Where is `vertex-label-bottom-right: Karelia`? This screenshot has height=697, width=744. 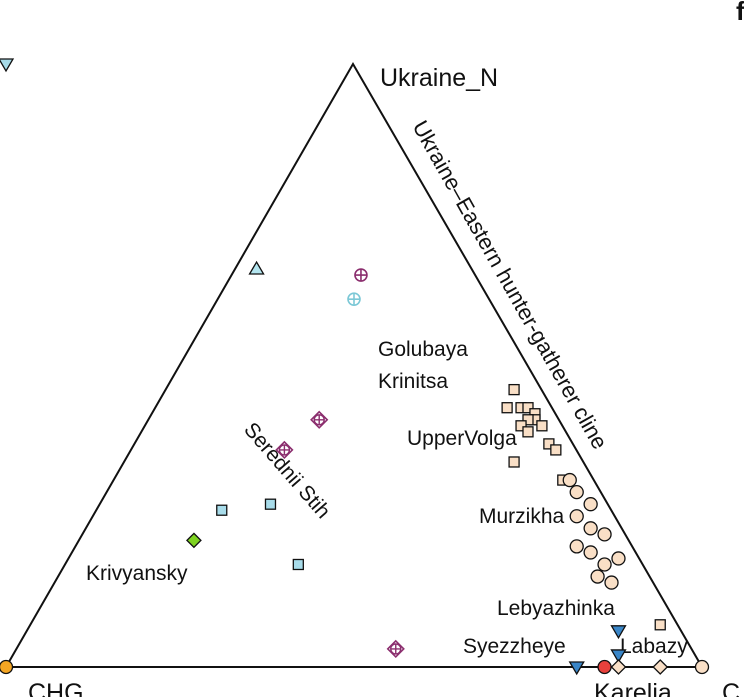 vertex-label-bottom-right: Karelia is located at coordinates (633, 688).